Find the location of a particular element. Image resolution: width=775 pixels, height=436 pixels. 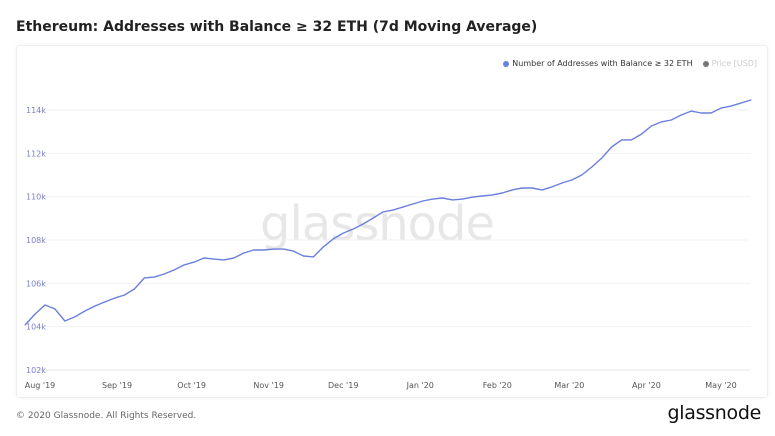

y-tick-label: 106k is located at coordinates (36, 283).